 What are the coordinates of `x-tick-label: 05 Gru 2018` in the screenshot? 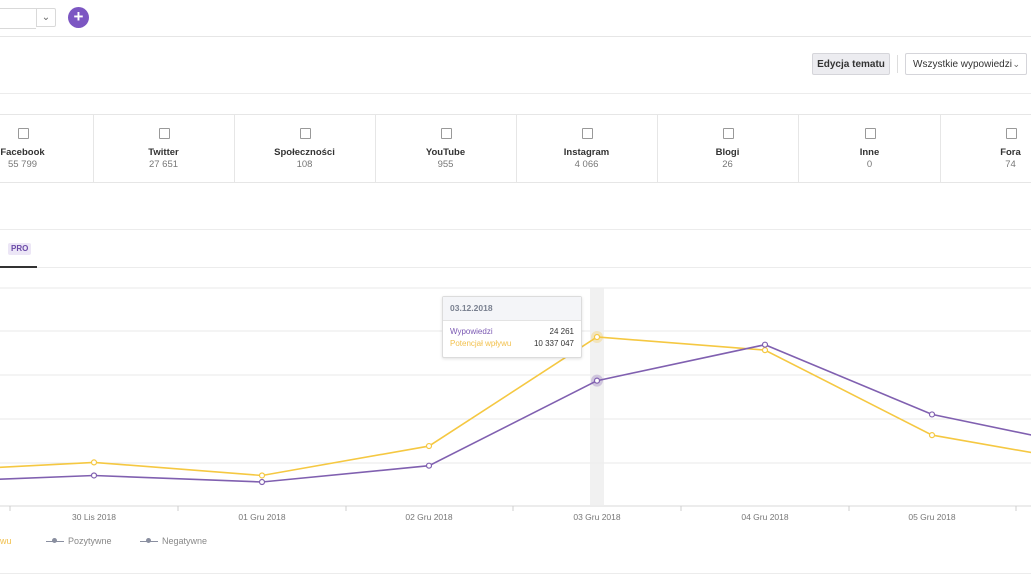 It's located at (932, 517).